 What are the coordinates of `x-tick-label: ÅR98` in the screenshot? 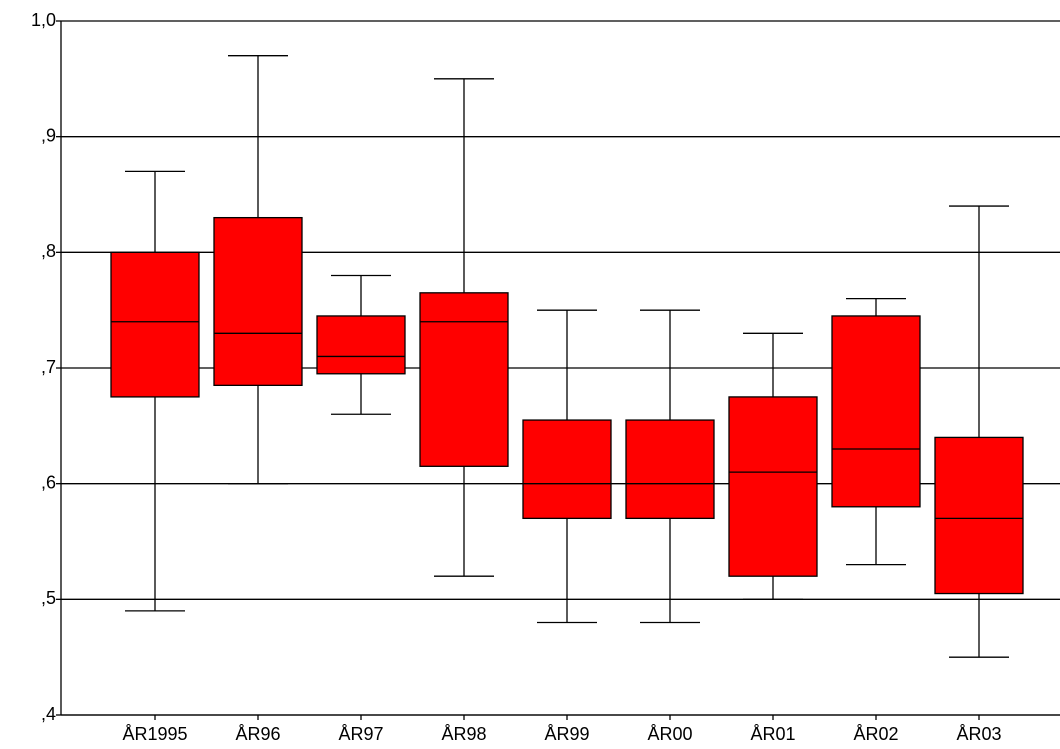 It's located at (463, 734).